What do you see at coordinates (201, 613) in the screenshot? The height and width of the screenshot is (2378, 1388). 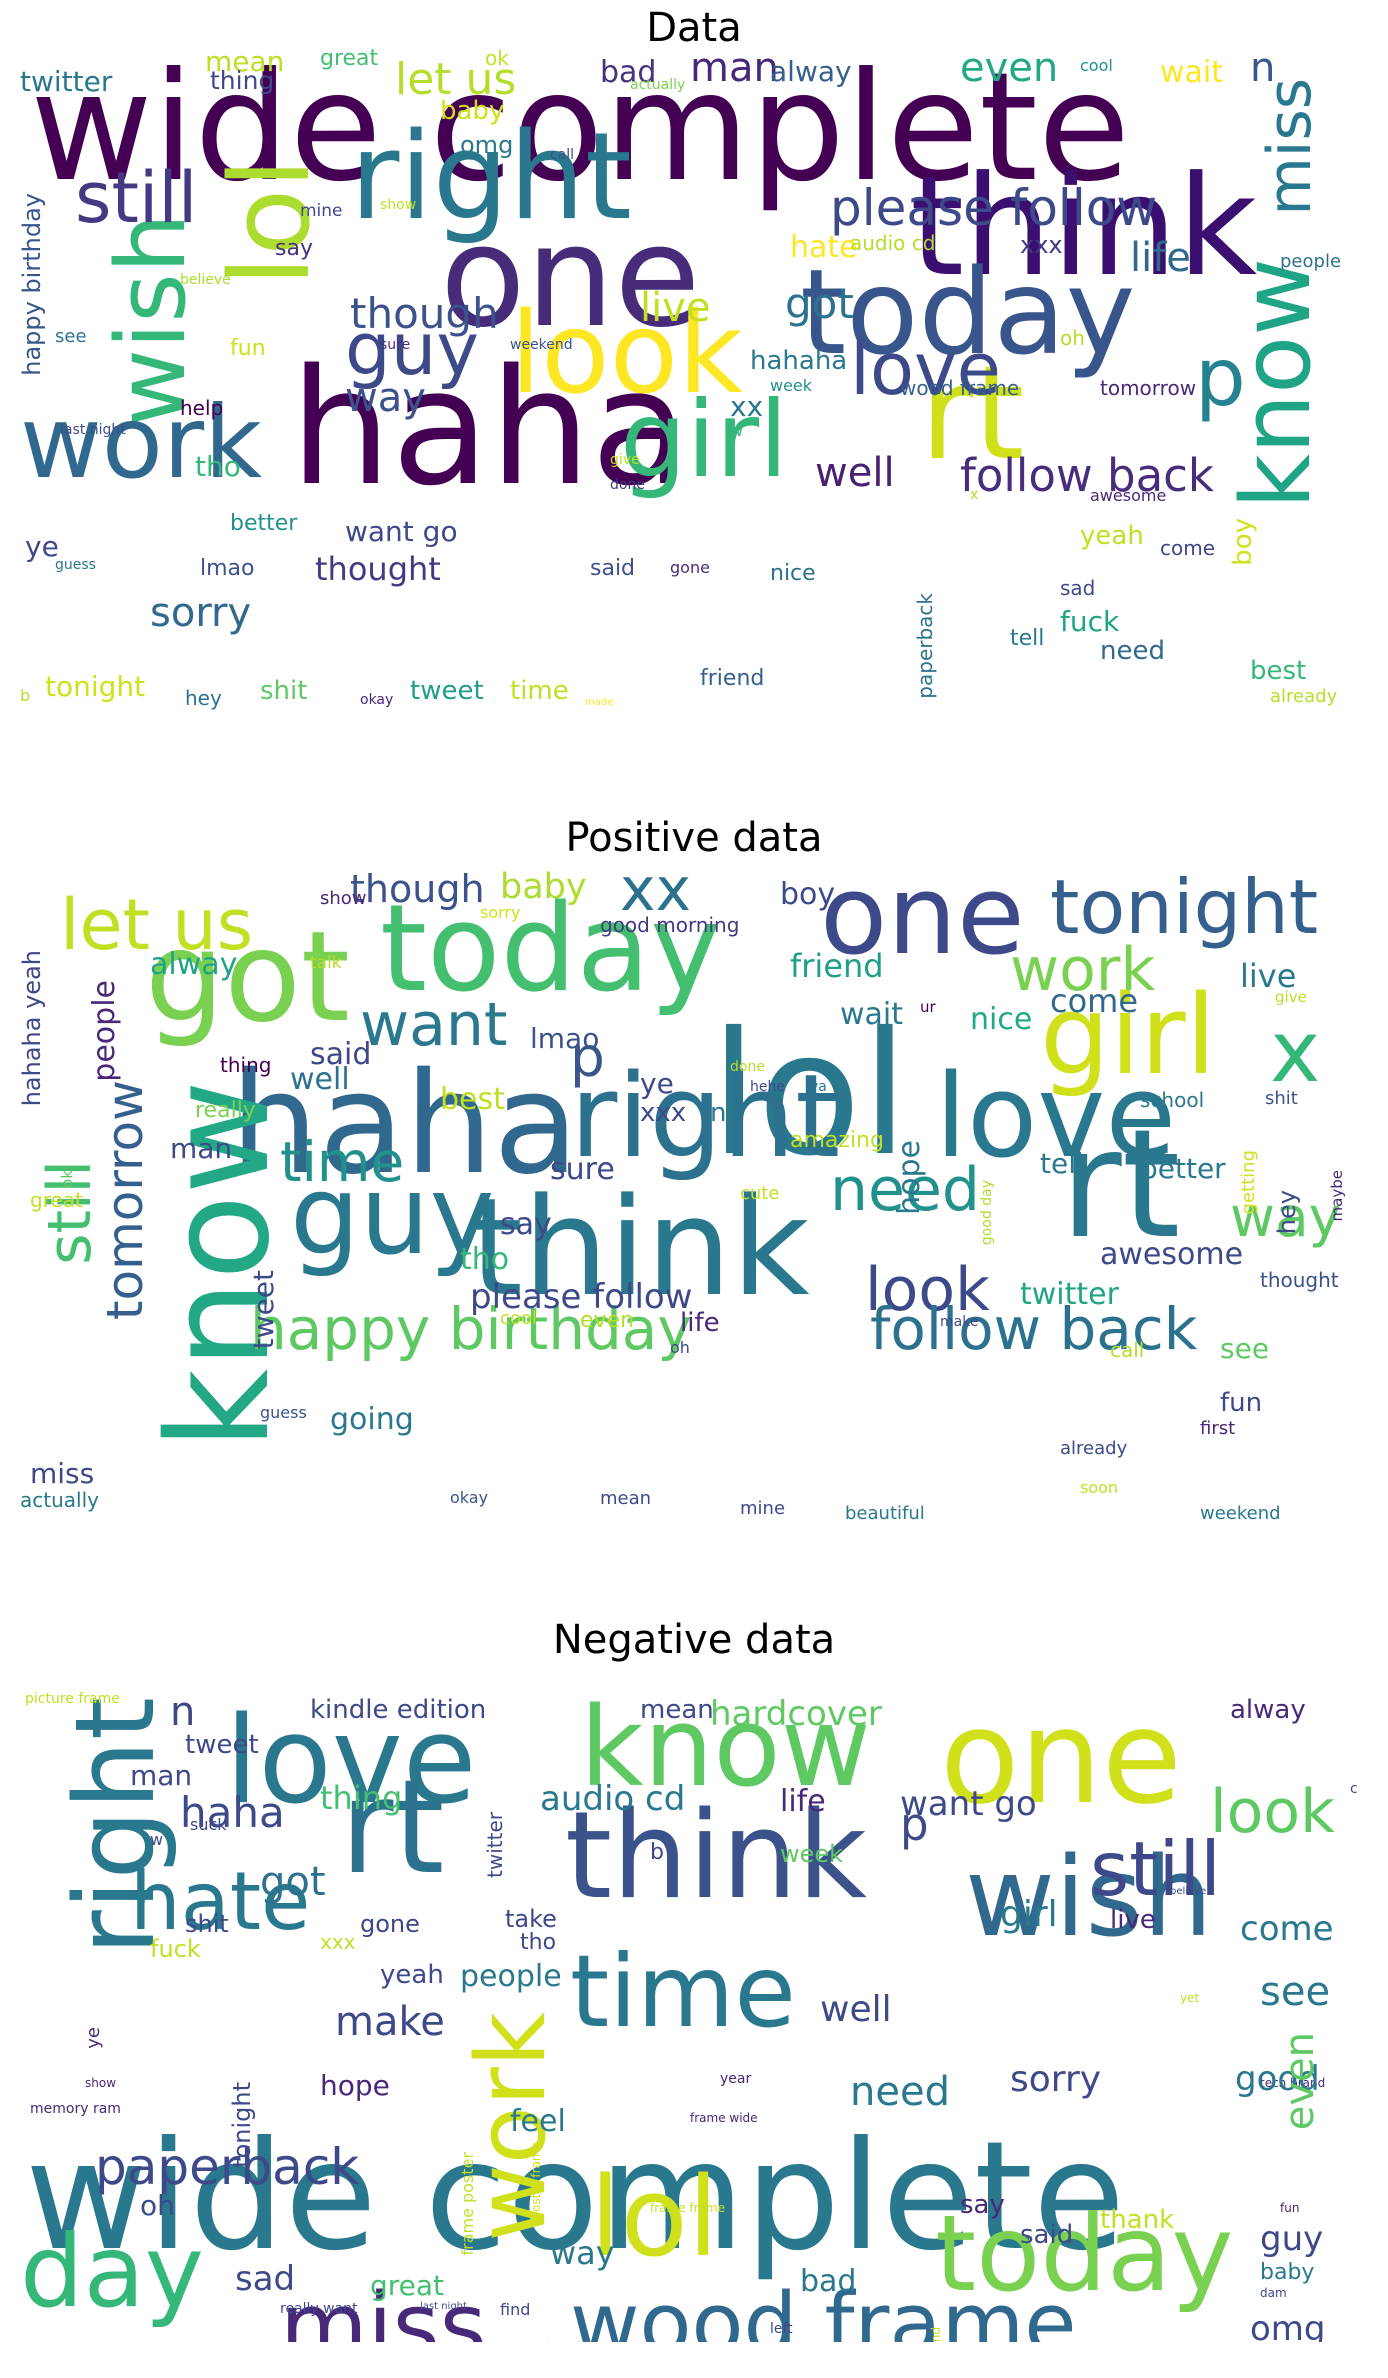 I see `cloud-word: sorry` at bounding box center [201, 613].